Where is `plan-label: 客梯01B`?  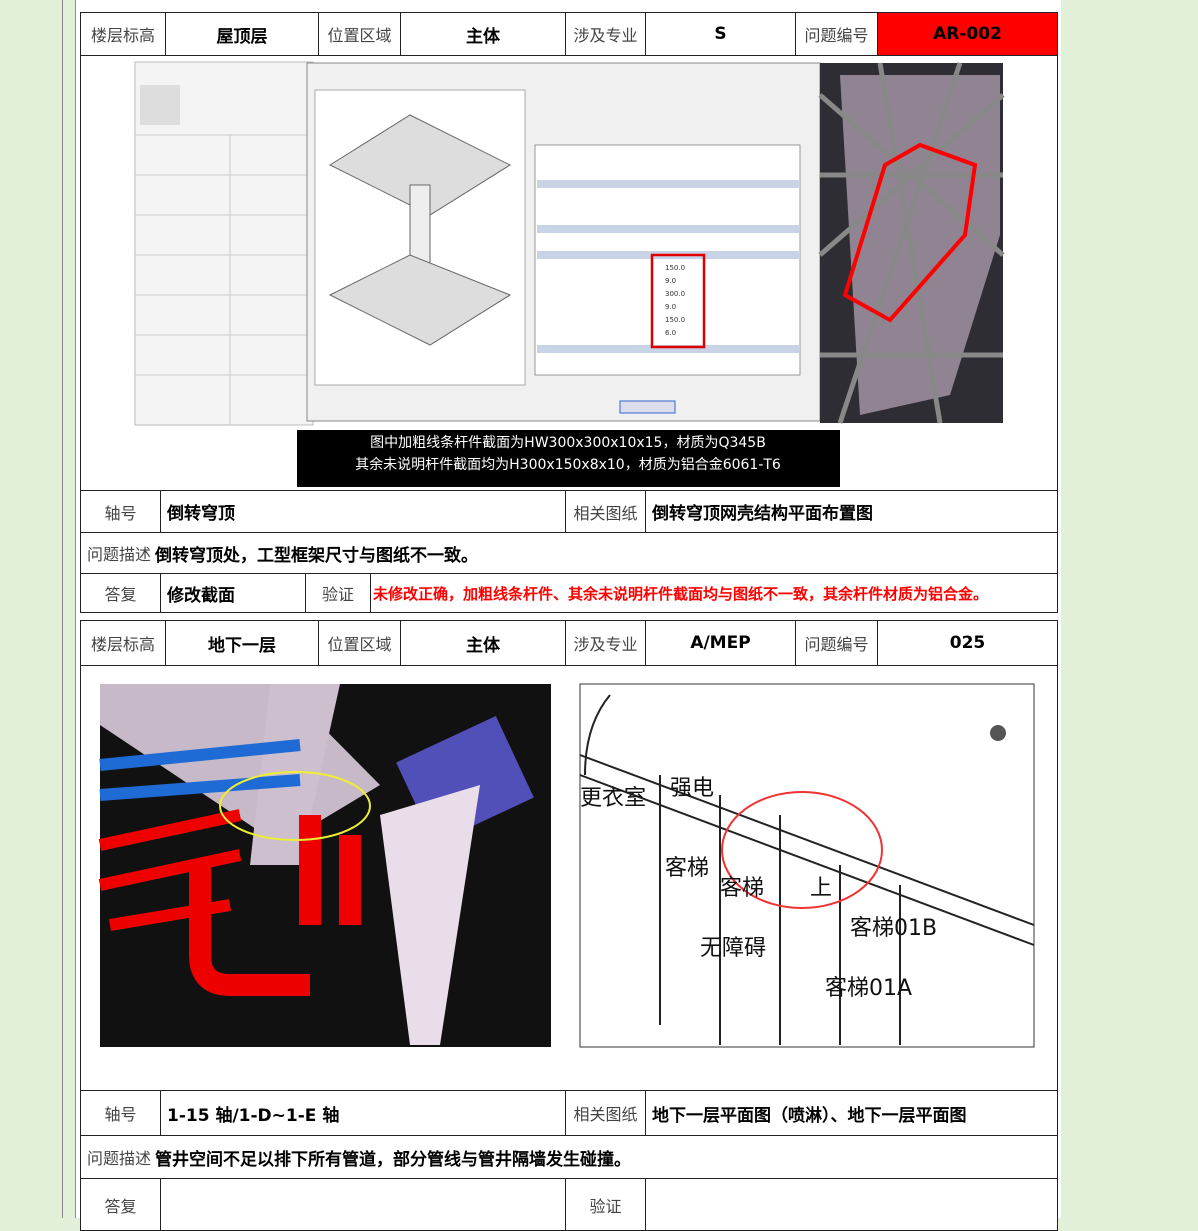
plan-label: 客梯01B is located at coordinates (893, 928).